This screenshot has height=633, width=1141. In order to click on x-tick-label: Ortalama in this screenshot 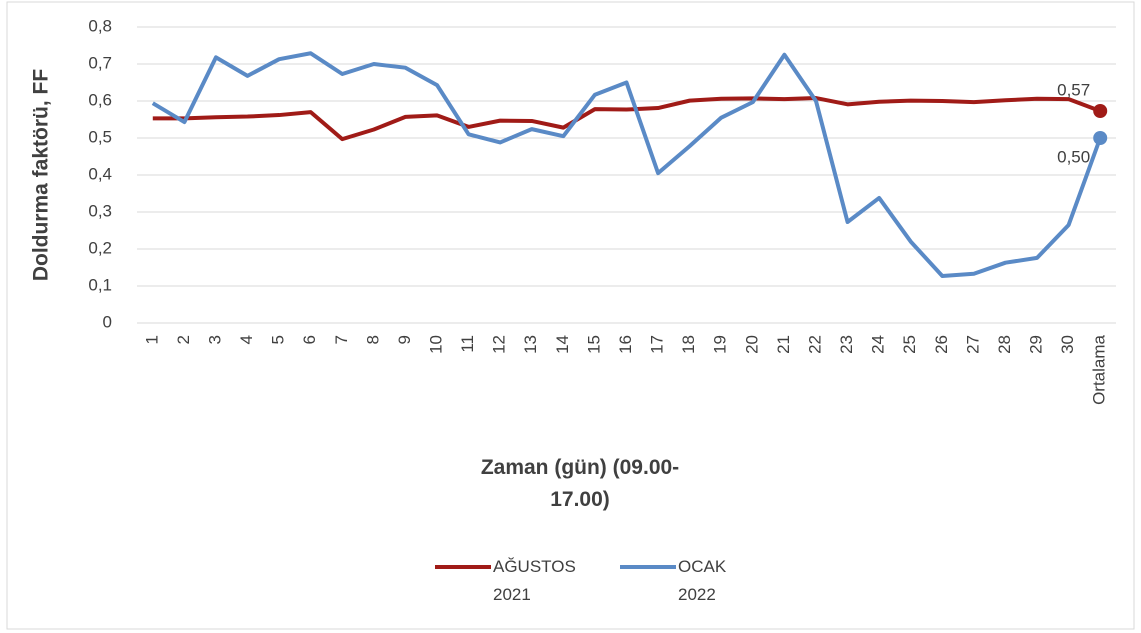, I will do `click(1099, 369)`.